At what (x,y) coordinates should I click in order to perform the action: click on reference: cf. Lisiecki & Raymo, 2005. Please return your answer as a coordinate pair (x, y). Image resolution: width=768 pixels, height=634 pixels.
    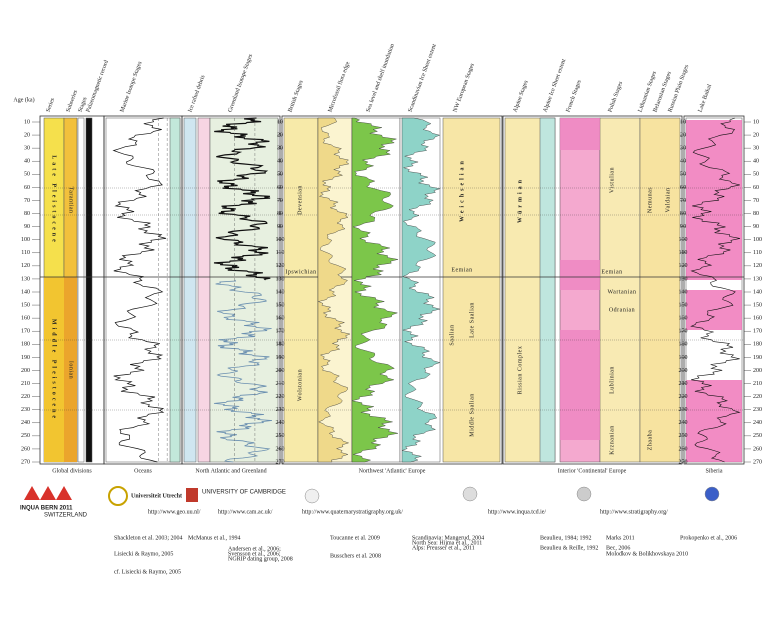
    Looking at the image, I should click on (147, 571).